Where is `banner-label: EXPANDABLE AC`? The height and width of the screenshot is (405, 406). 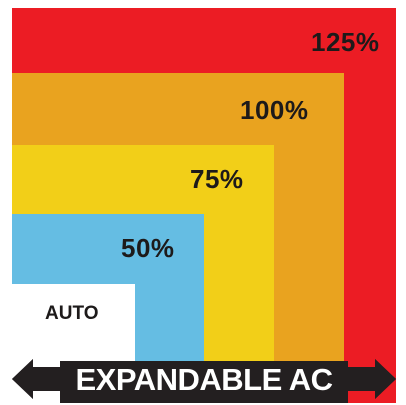 banner-label: EXPANDABLE AC is located at coordinates (204, 379).